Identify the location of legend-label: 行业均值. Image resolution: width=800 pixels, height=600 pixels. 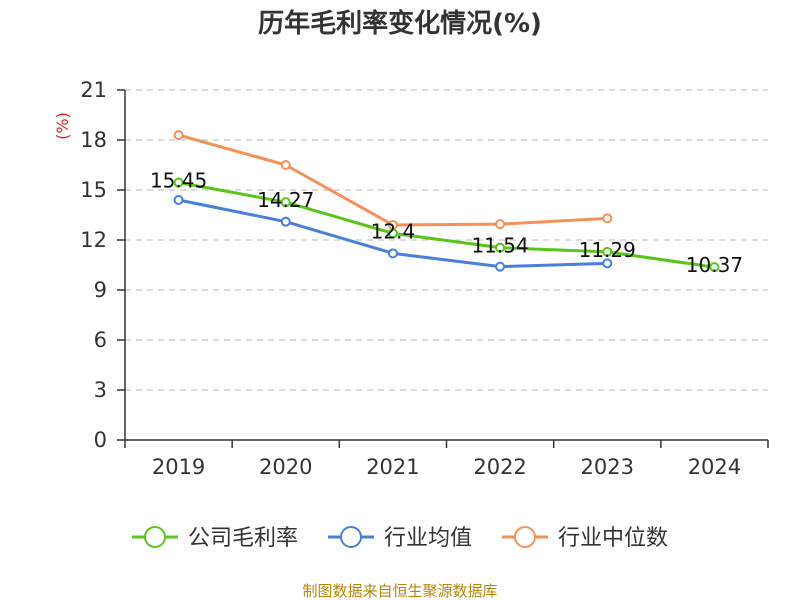
(428, 538).